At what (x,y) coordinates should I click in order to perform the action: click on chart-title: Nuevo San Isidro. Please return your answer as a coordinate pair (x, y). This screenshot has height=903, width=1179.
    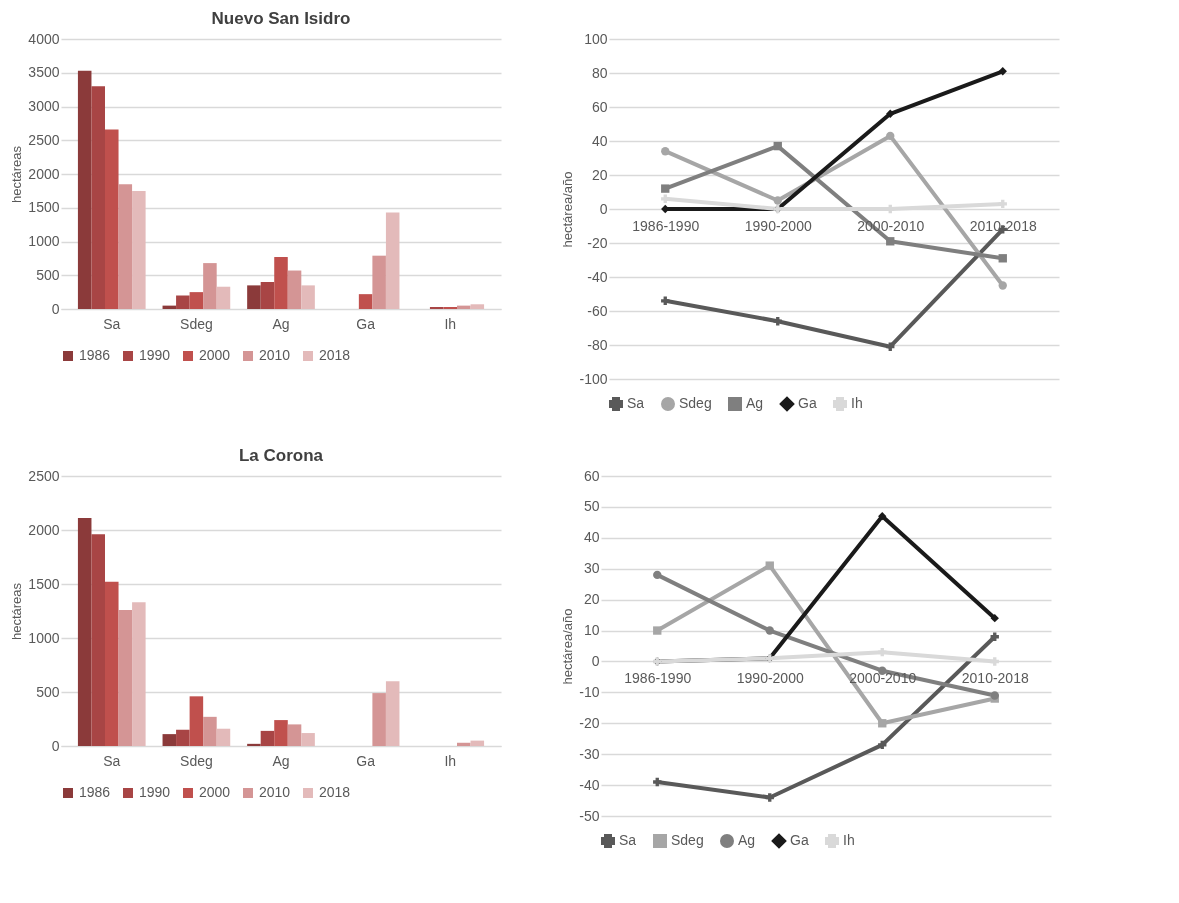
    Looking at the image, I should click on (281, 18).